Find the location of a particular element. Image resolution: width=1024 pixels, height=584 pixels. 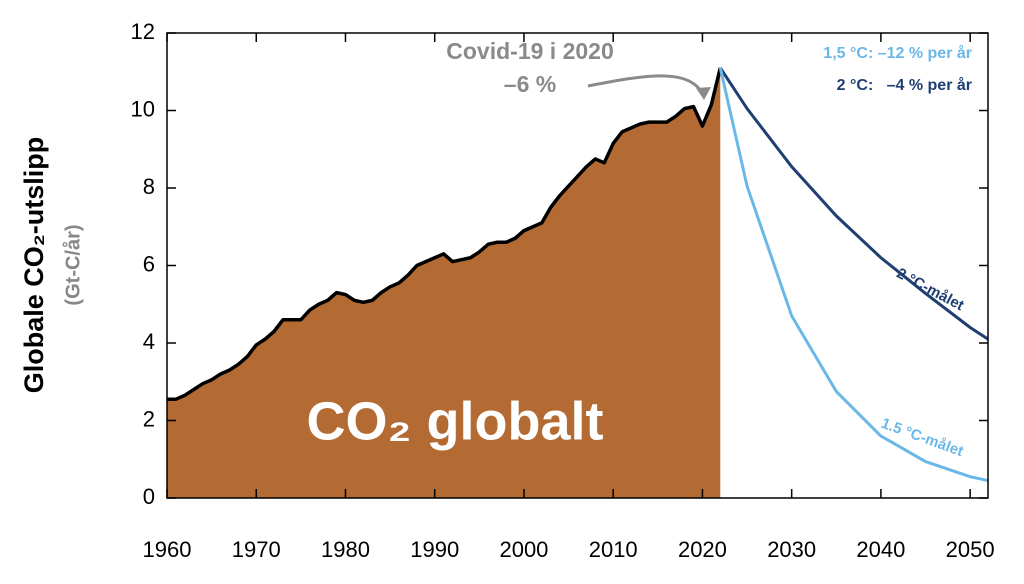

y-tick-label: 10 is located at coordinates (143, 108).